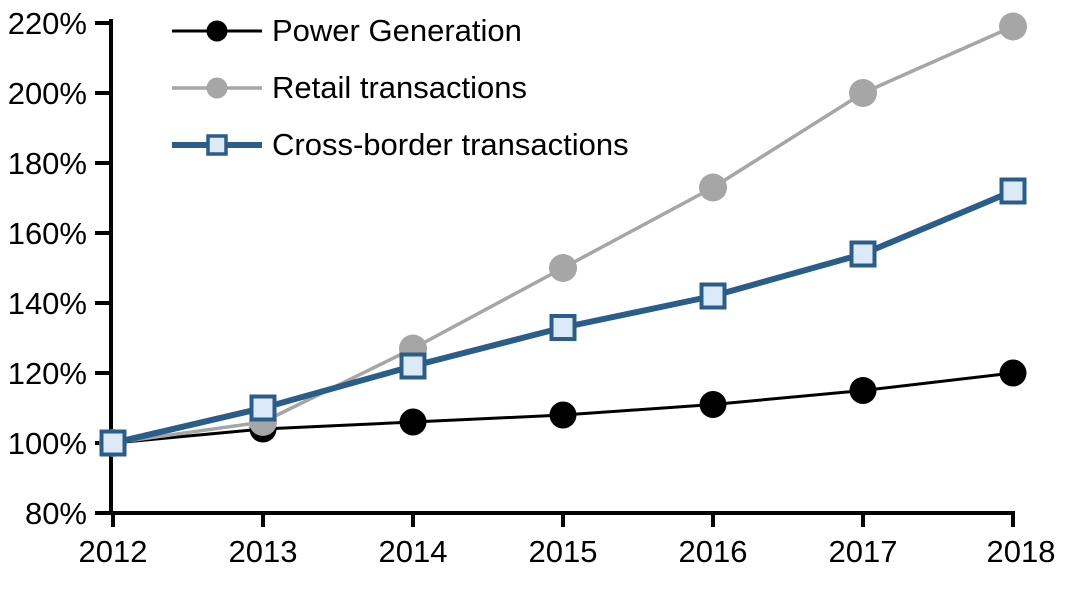  What do you see at coordinates (217, 30) in the screenshot?
I see `legend-marker-power-generation` at bounding box center [217, 30].